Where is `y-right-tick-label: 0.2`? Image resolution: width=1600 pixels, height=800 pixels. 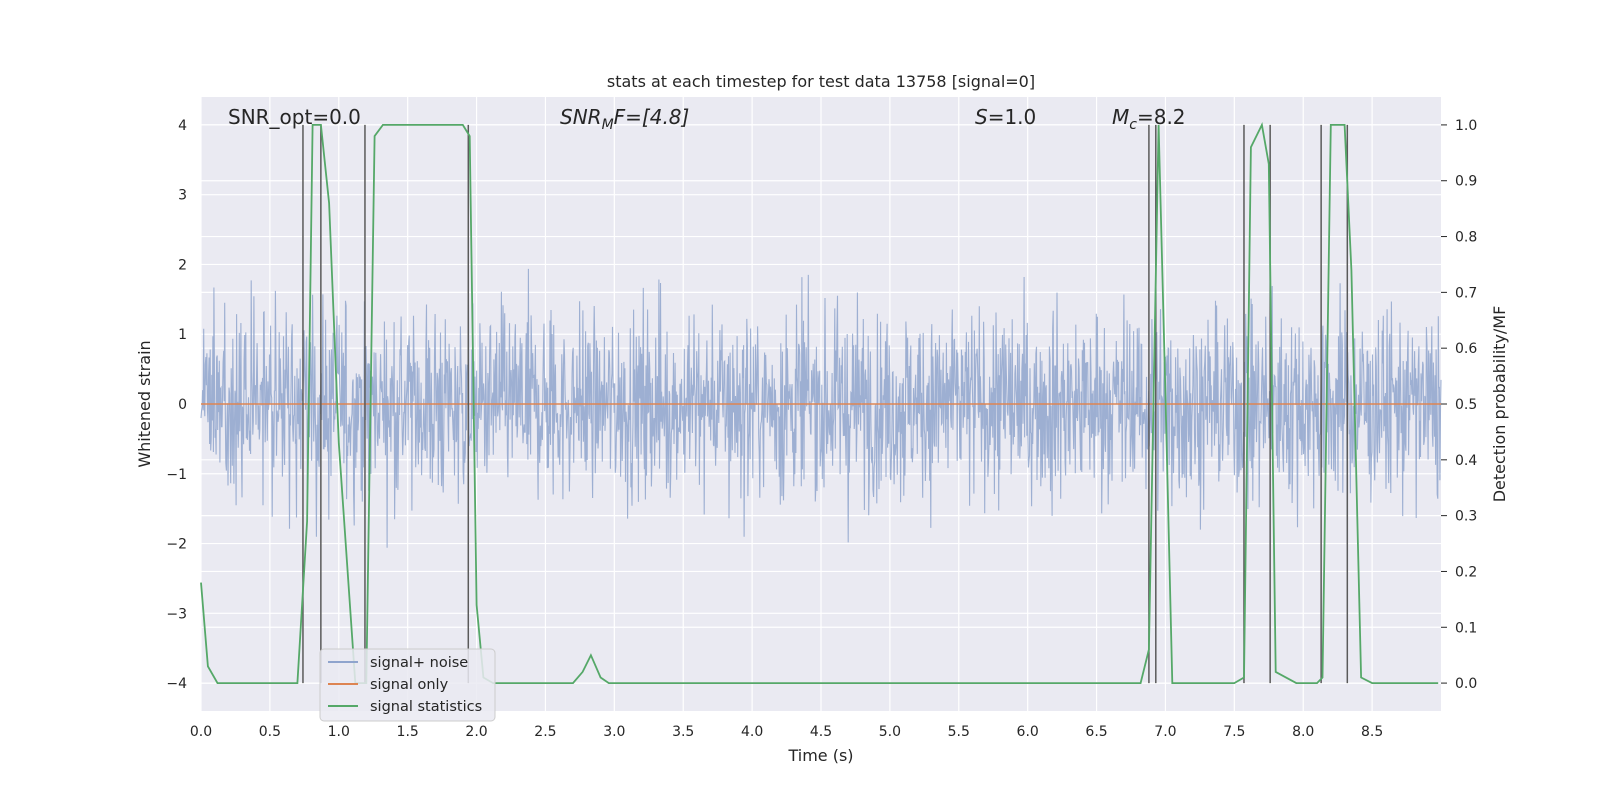
y-right-tick-label: 0.2 is located at coordinates (1466, 572).